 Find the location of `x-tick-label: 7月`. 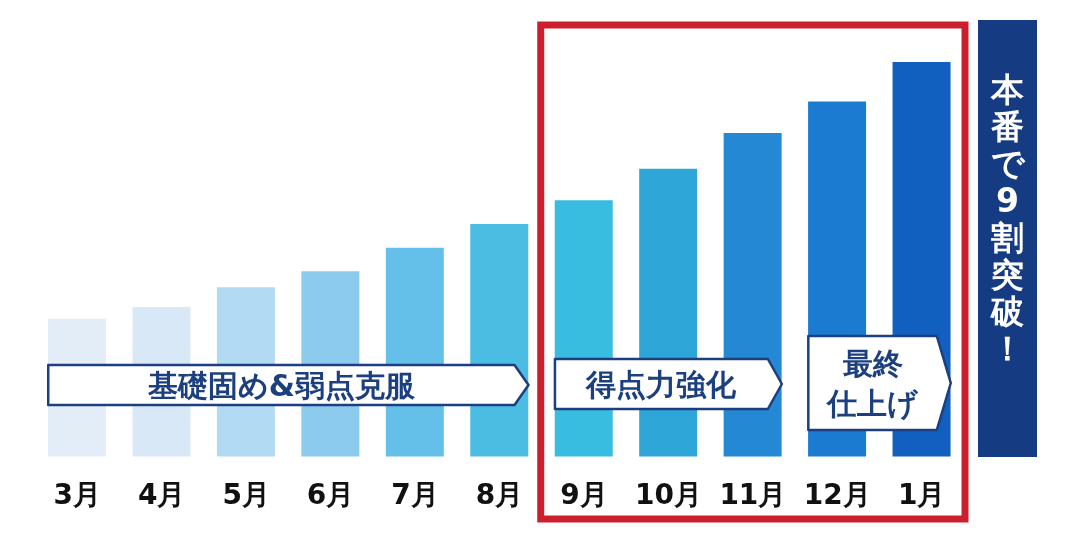

x-tick-label: 7月 is located at coordinates (415, 494).